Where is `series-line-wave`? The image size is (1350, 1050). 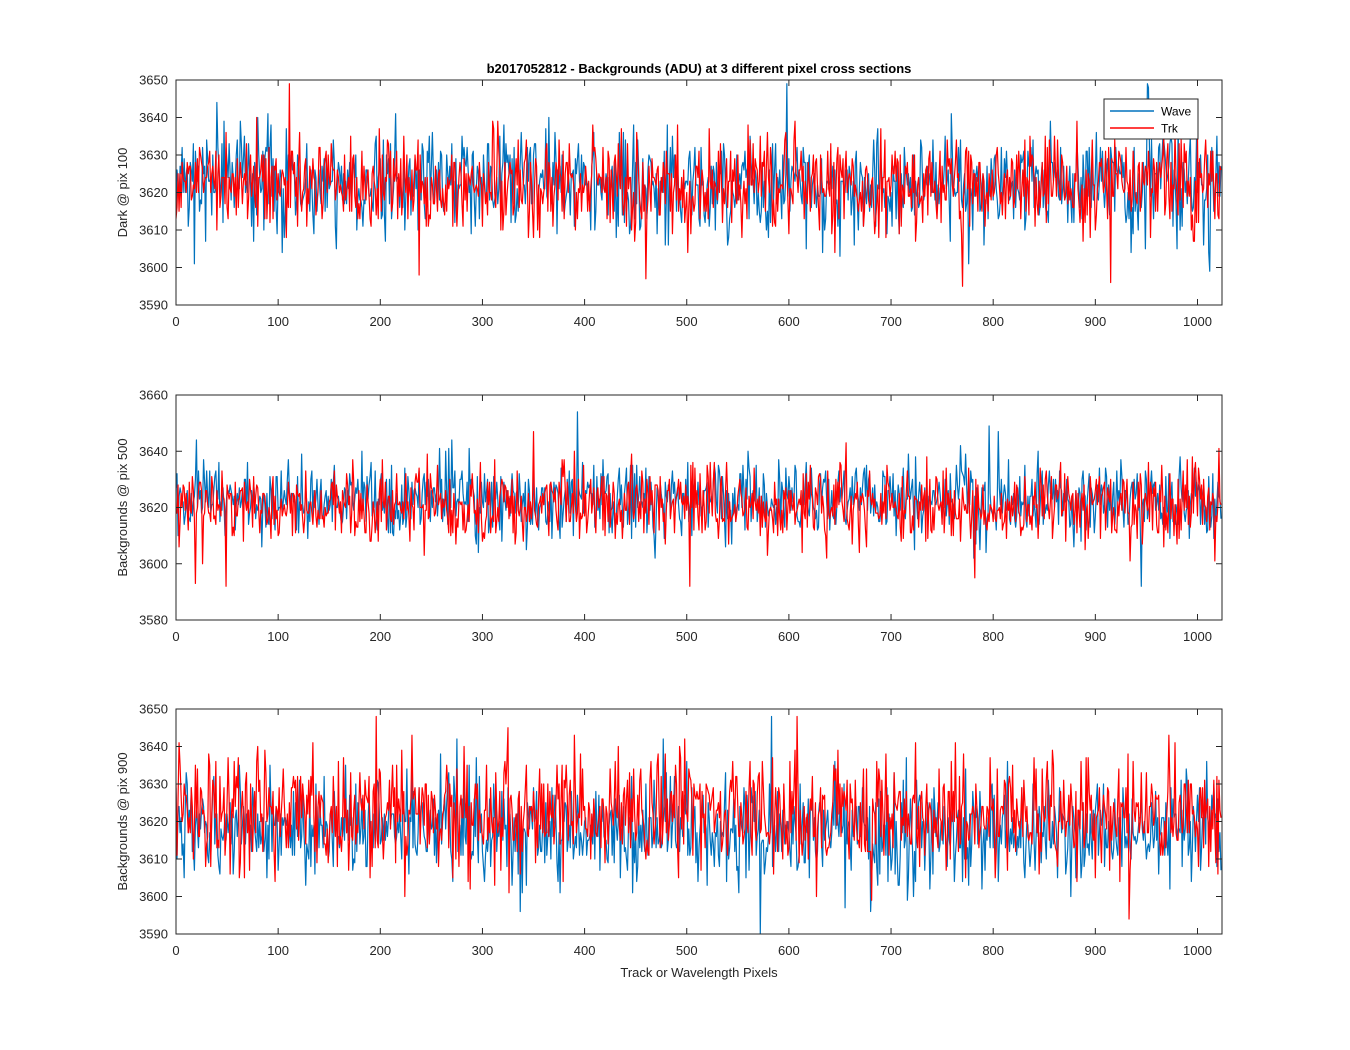 series-line-wave is located at coordinates (699, 499).